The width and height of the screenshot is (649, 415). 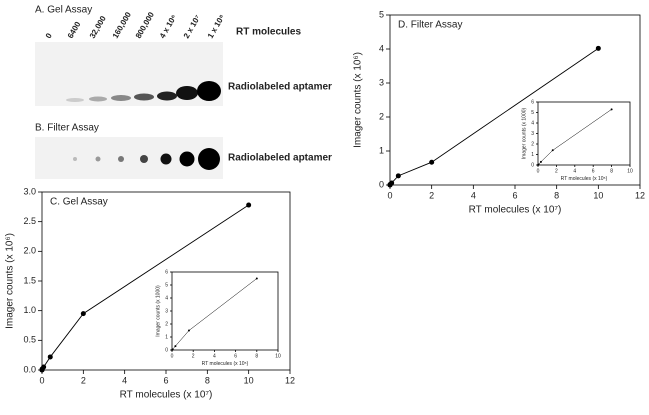 What do you see at coordinates (430, 25) in the screenshot?
I see `chart-title: D. Filter Assay` at bounding box center [430, 25].